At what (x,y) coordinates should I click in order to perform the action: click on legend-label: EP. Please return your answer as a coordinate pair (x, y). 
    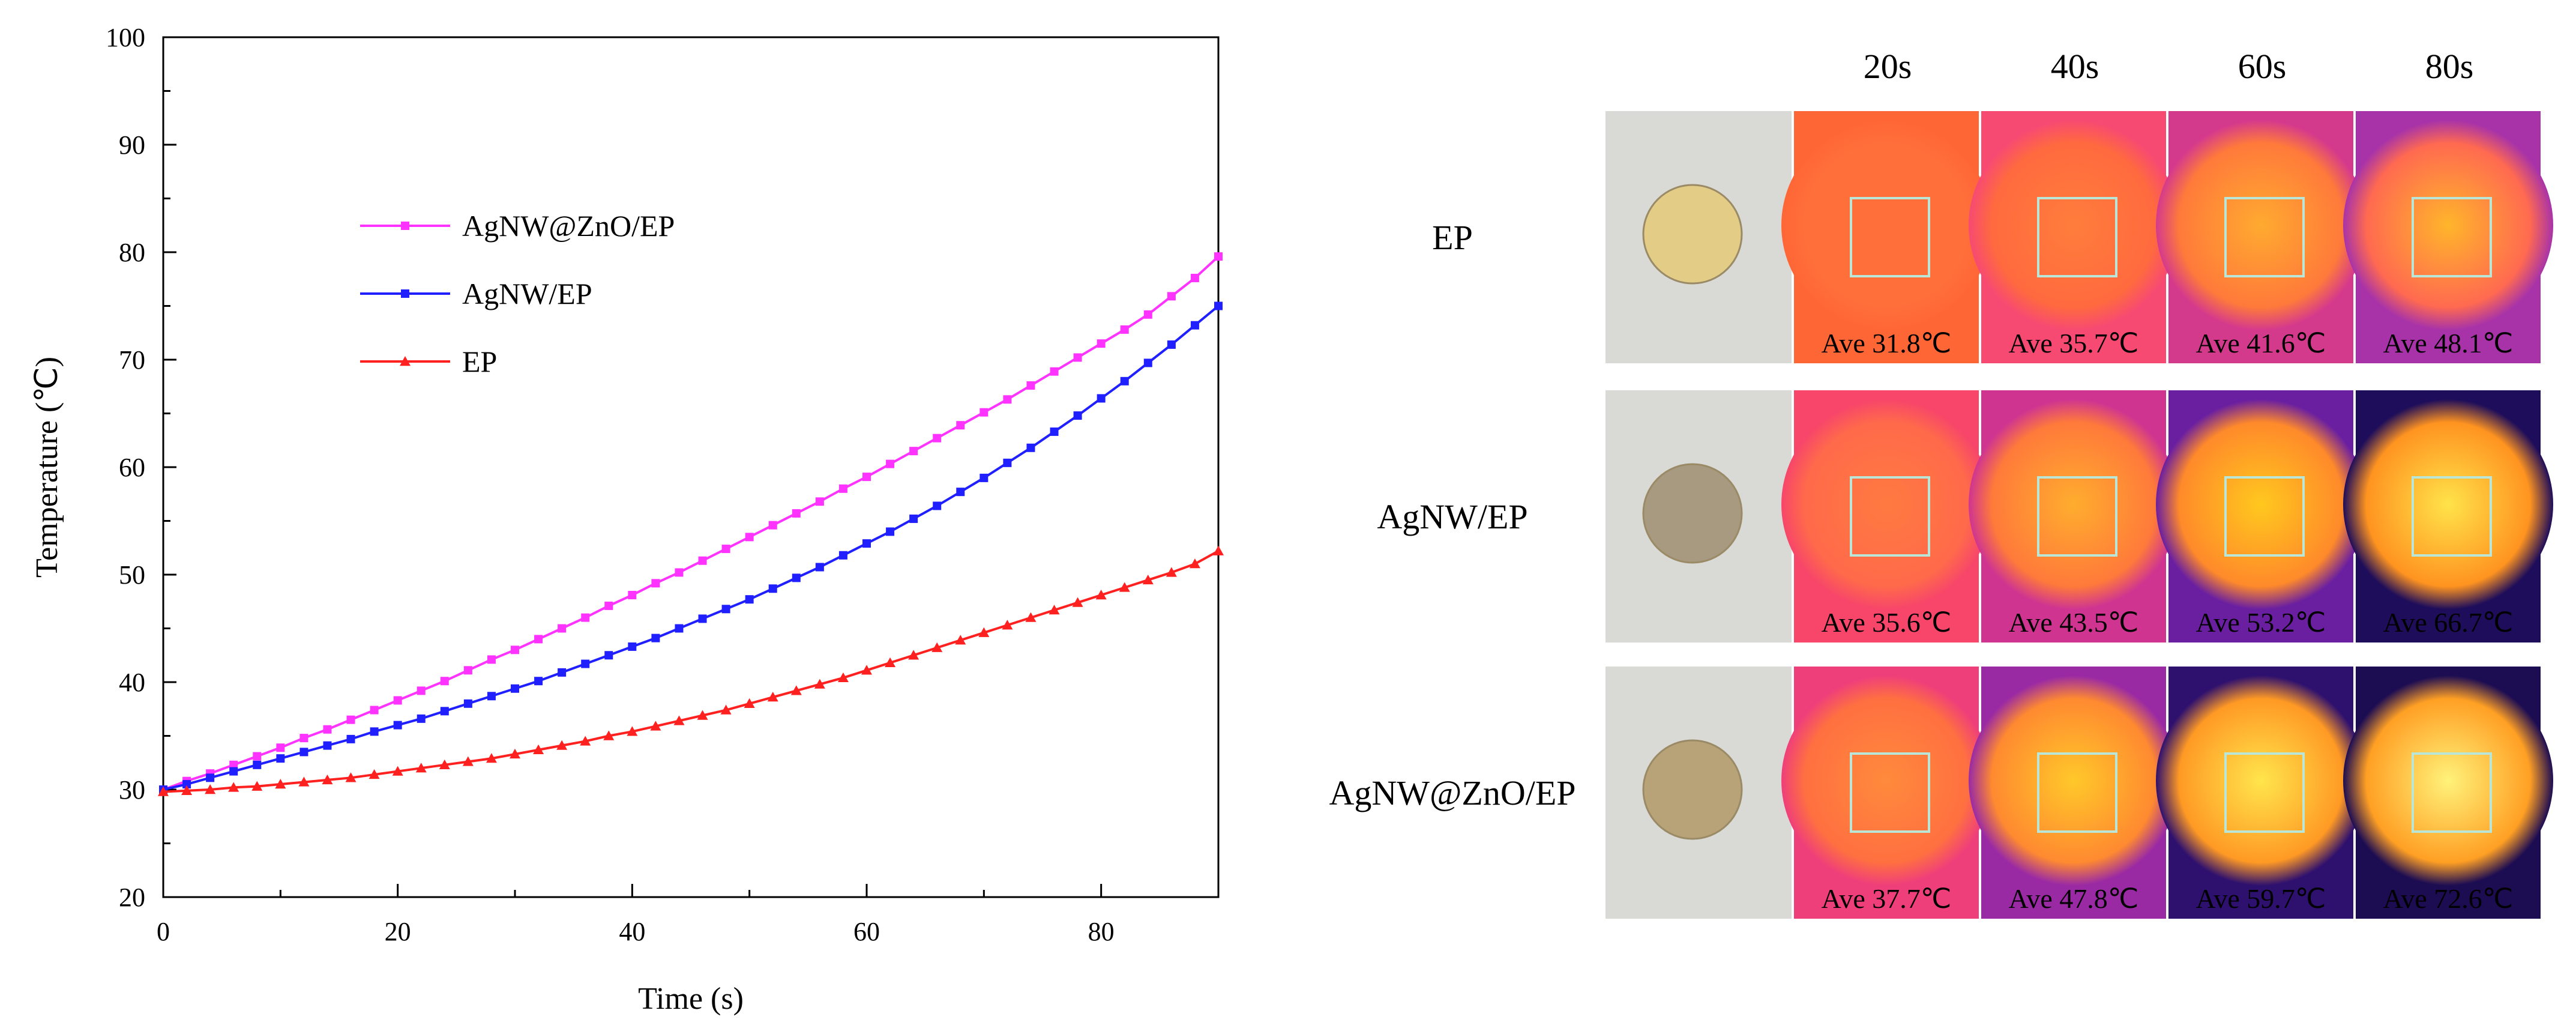
    Looking at the image, I should click on (480, 361).